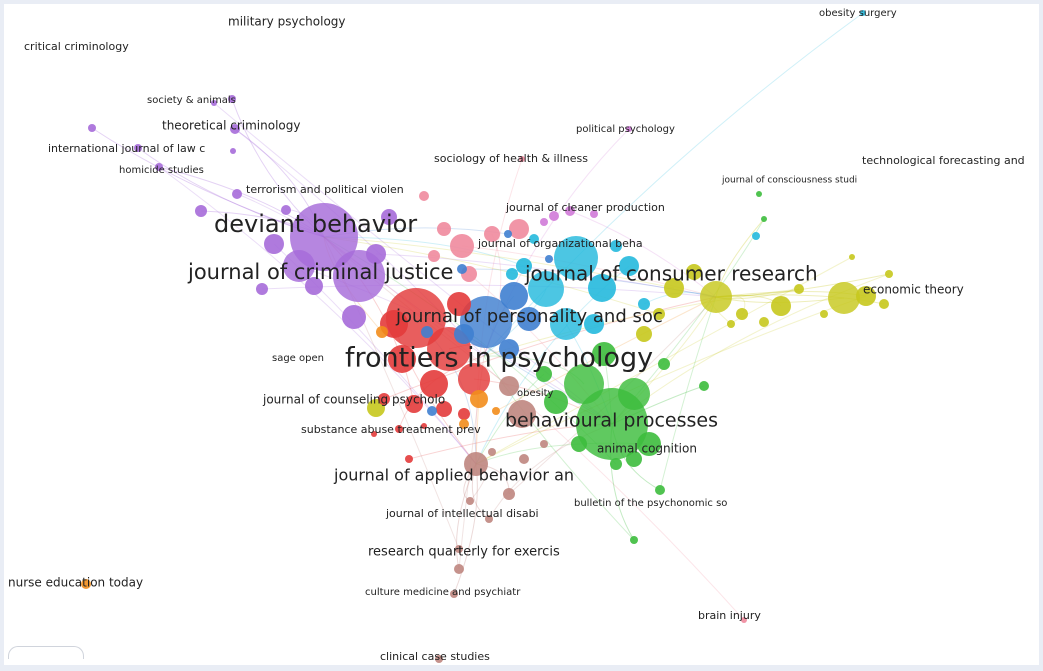  What do you see at coordinates (76, 46) in the screenshot?
I see `label-critical-criminology: critical criminology` at bounding box center [76, 46].